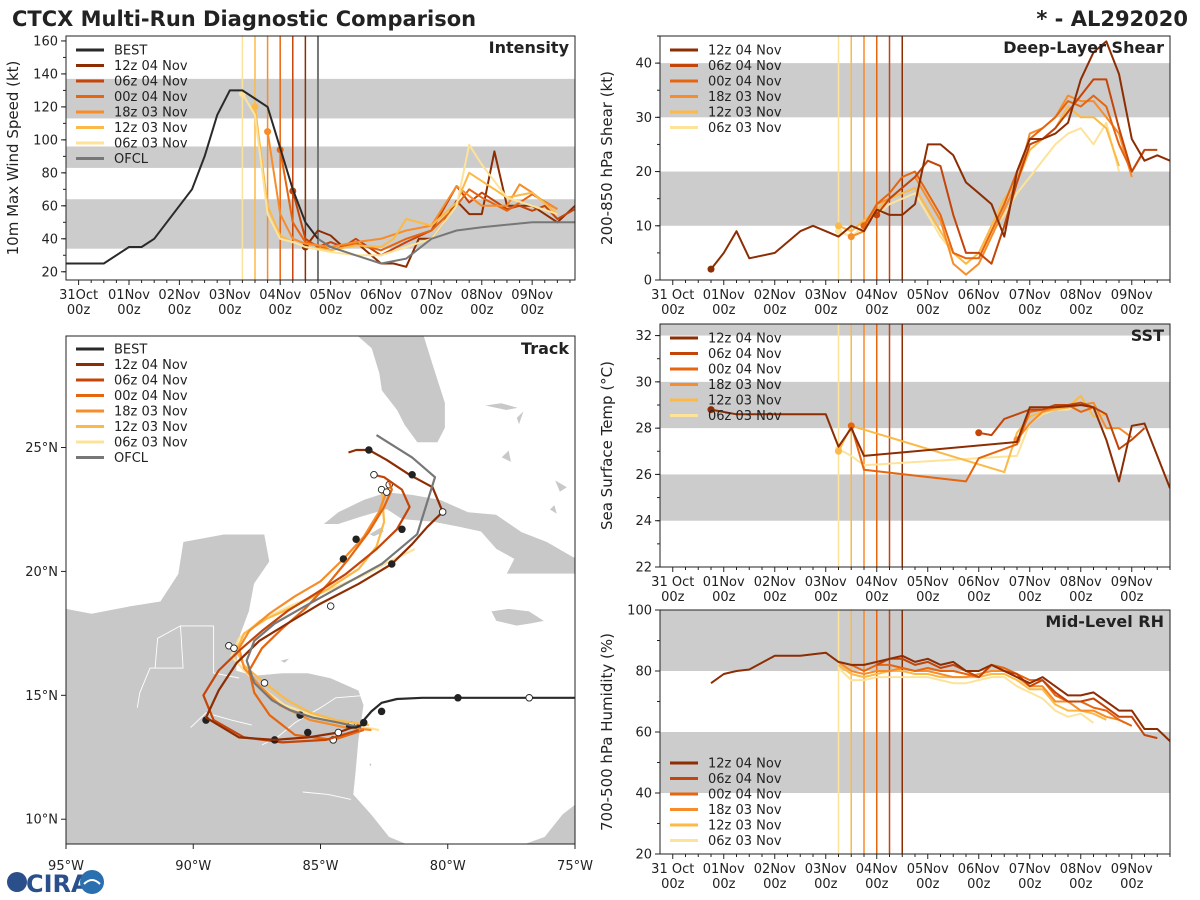 This screenshot has width=1200, height=900. Describe the element at coordinates (979, 869) in the screenshot. I see `rh-xtick-label-day: 06Nov` at that location.